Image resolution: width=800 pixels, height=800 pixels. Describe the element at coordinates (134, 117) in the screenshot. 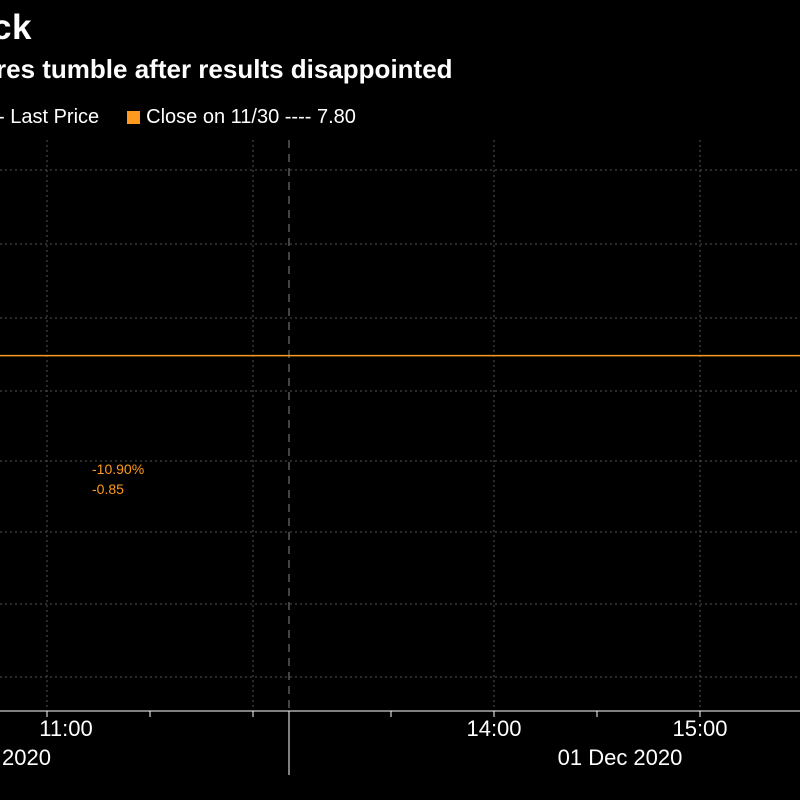

I see `legend-close-swatch` at that location.